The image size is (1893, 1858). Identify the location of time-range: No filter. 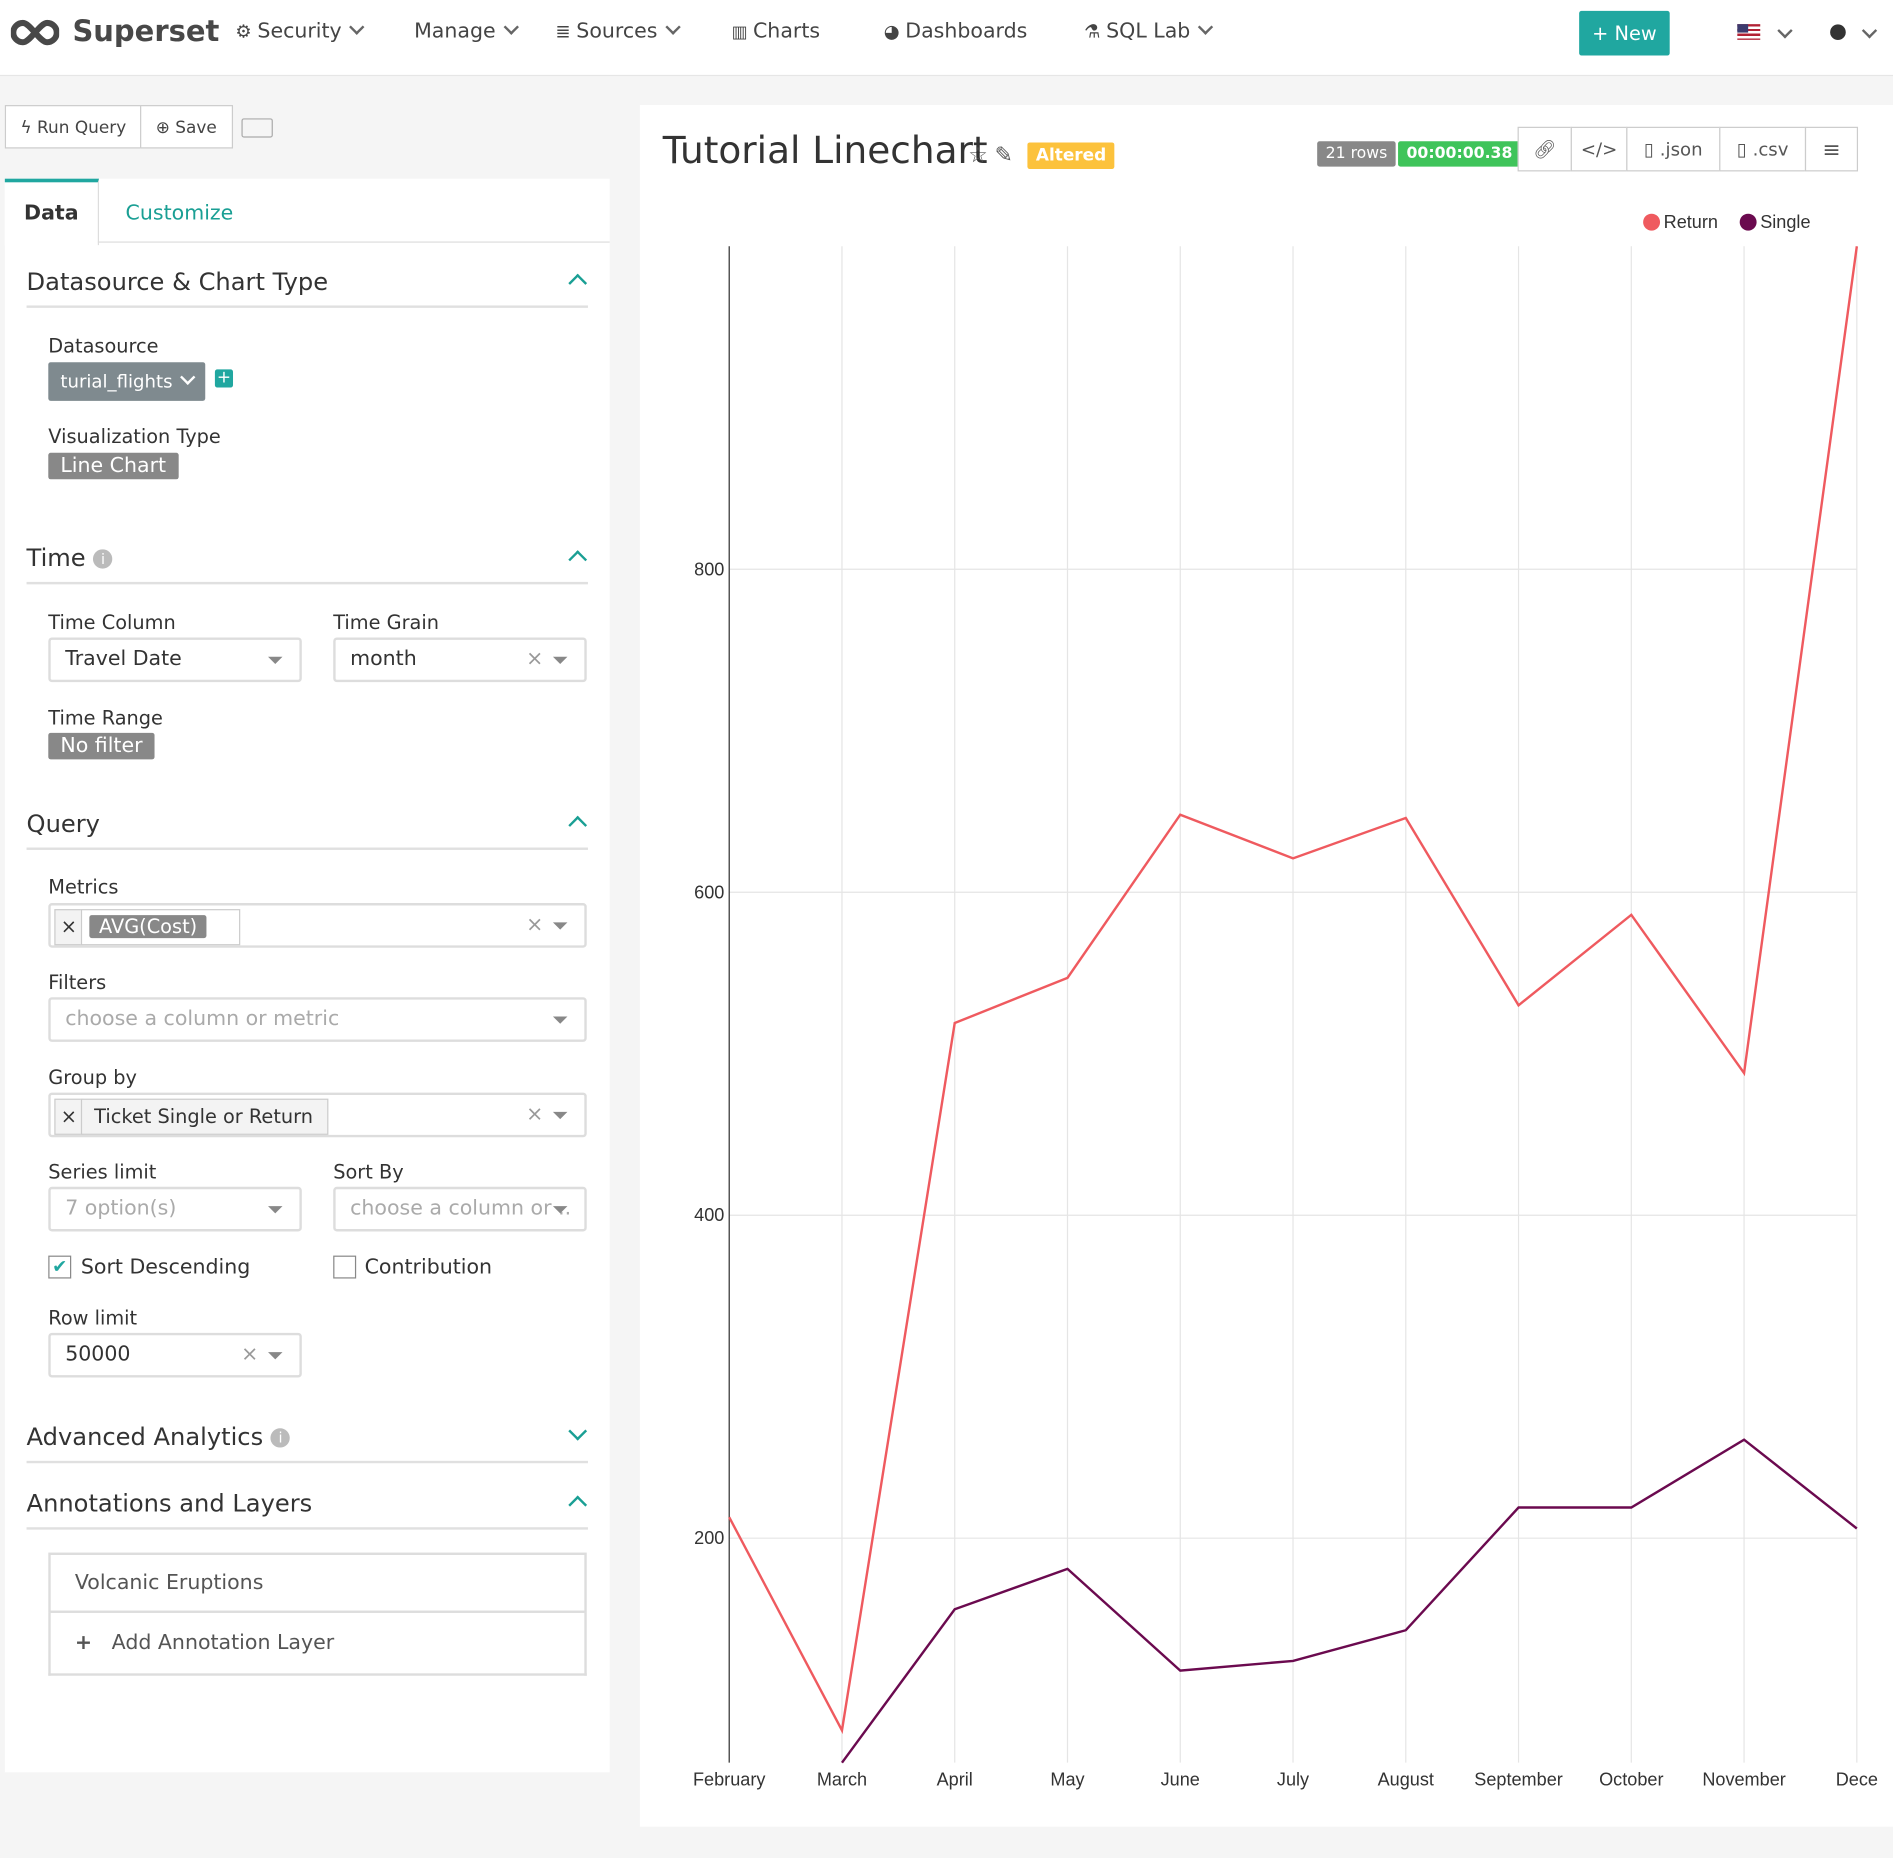
(101, 746).